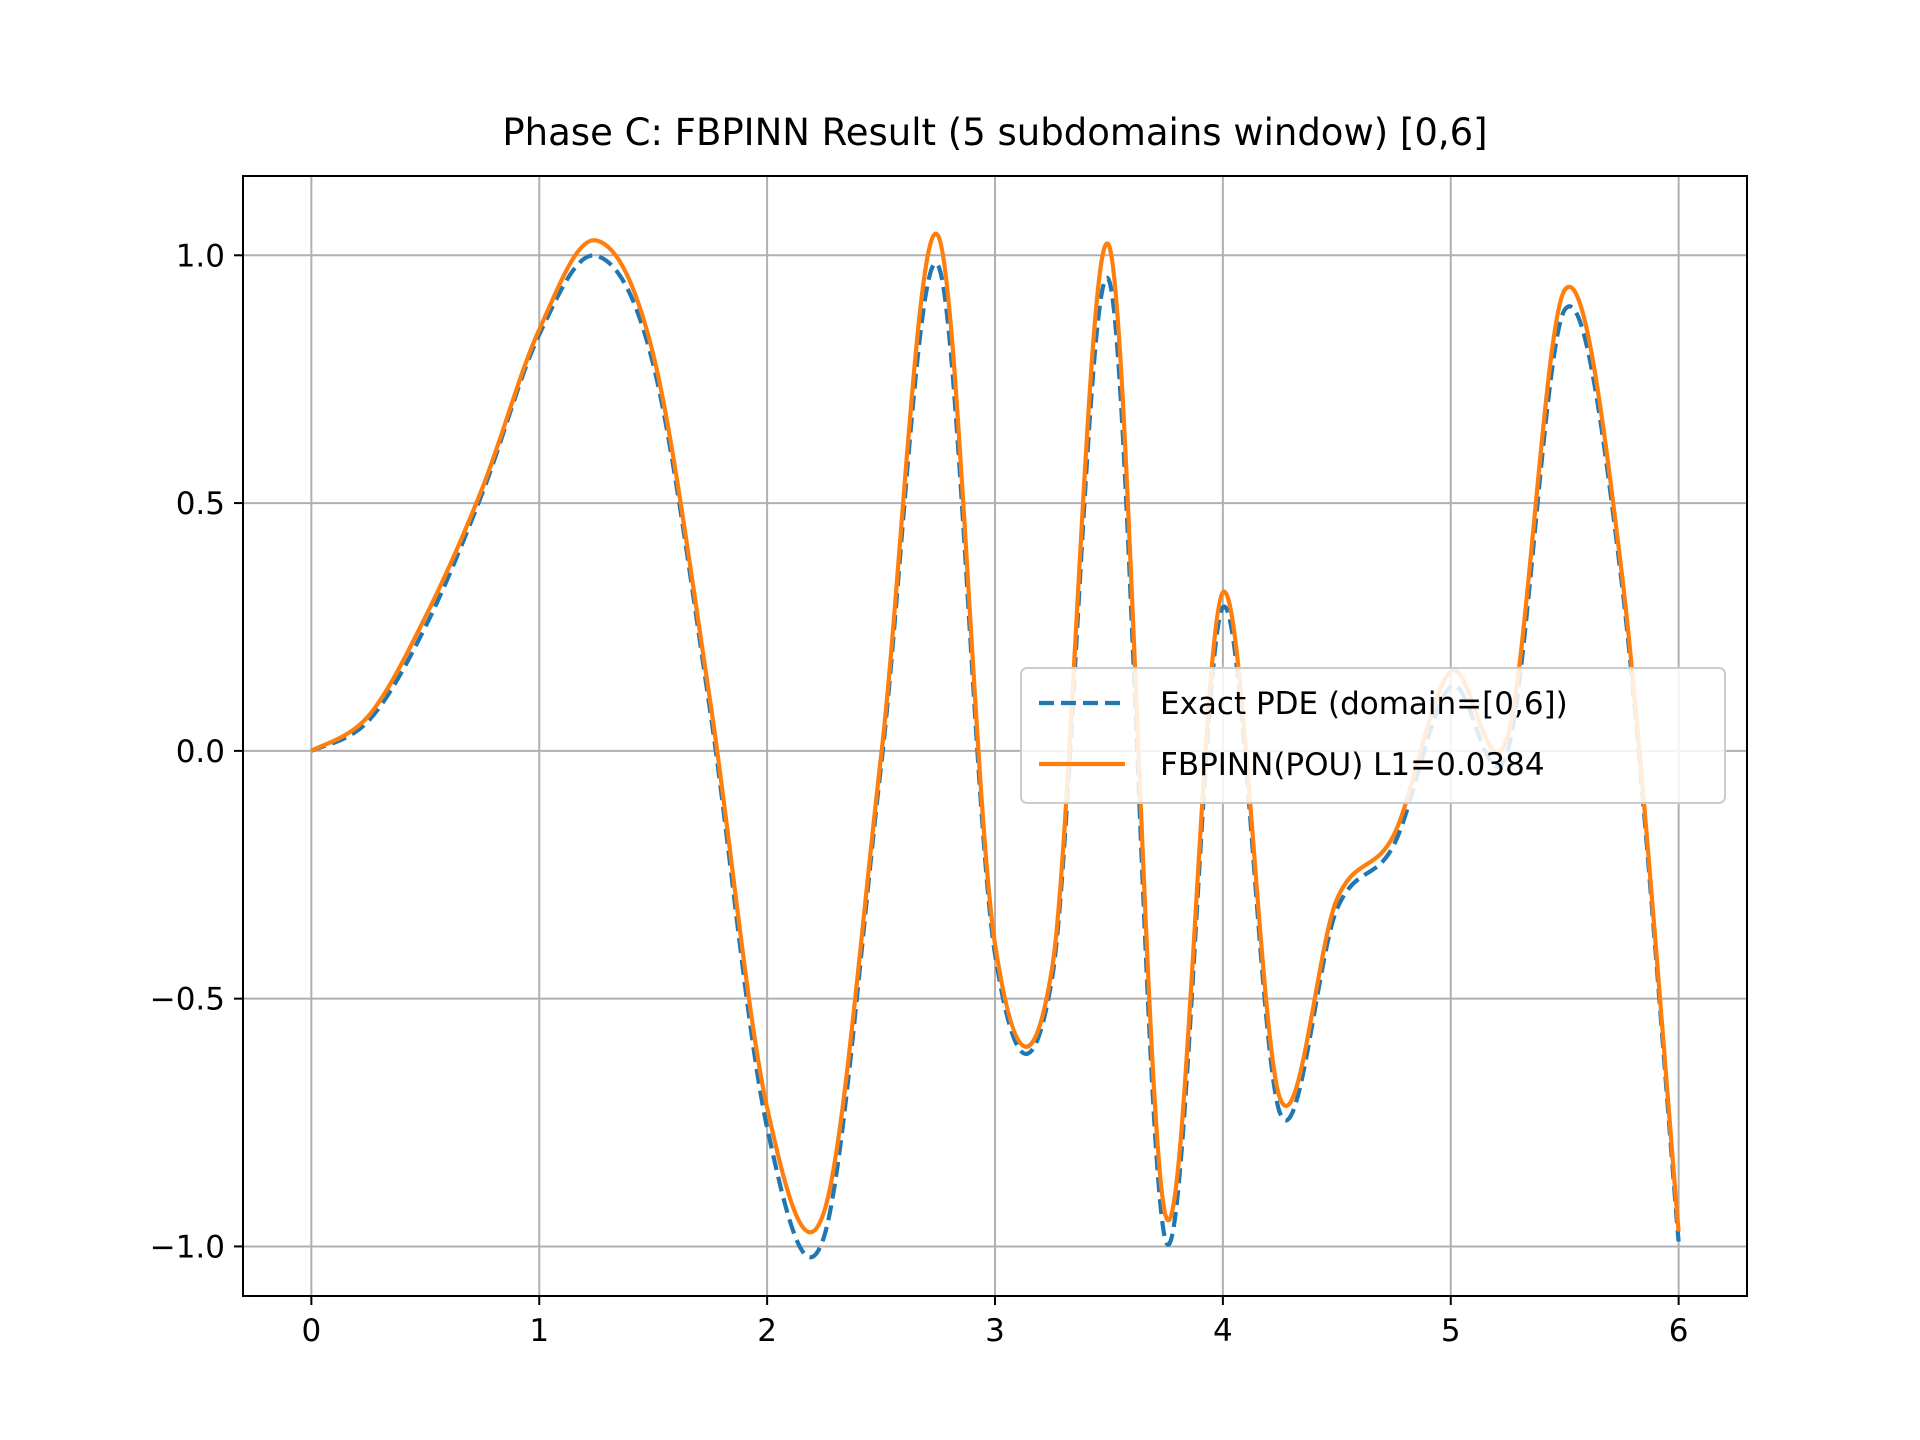 Image resolution: width=1920 pixels, height=1440 pixels. I want to click on legend-box, so click(1373, 735).